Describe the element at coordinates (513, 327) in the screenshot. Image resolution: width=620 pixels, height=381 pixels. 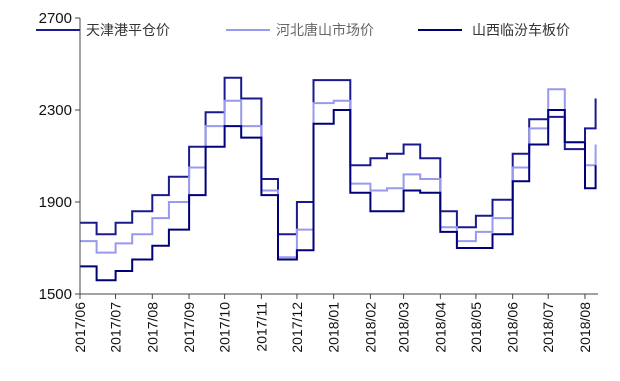
I see `x-tick-label: 2018/06` at that location.